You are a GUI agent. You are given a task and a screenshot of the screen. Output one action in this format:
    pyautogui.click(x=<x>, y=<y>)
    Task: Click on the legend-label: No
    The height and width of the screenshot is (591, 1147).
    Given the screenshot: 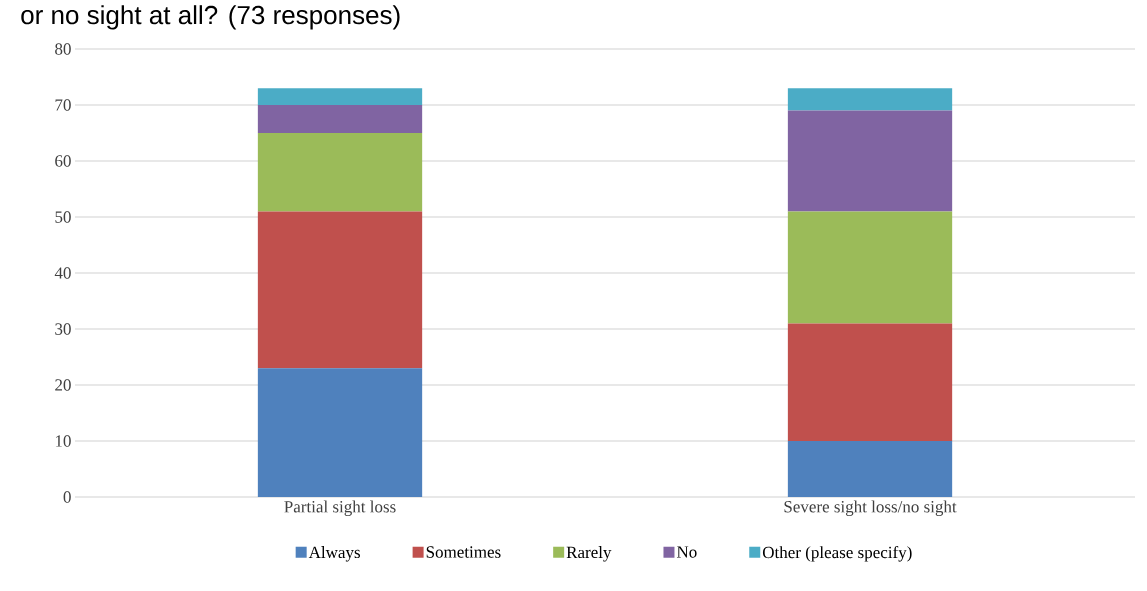 What is the action you would take?
    pyautogui.click(x=686, y=552)
    